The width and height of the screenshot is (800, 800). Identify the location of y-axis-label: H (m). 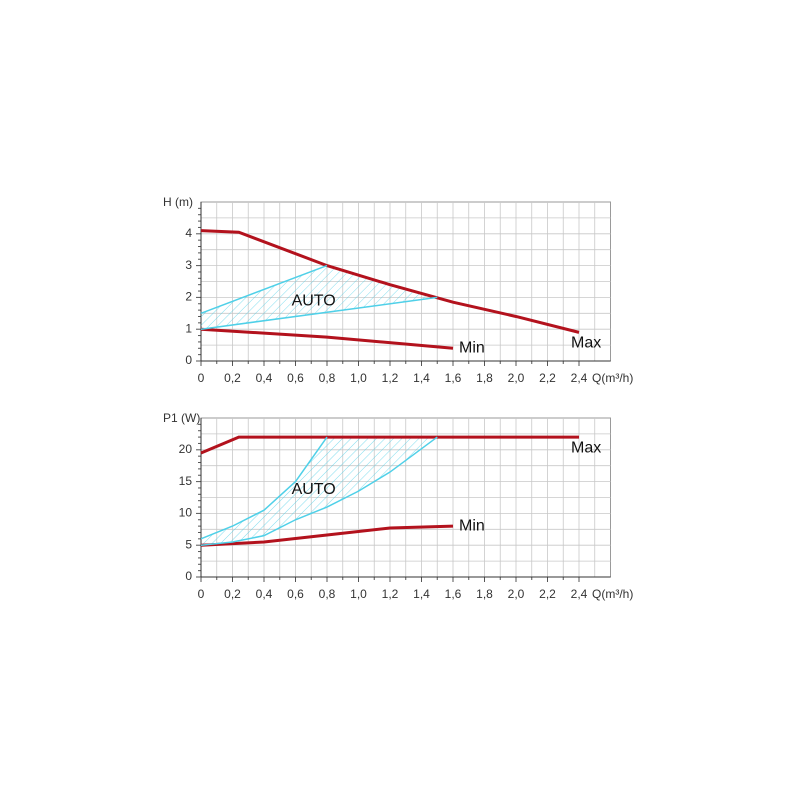
(178, 202).